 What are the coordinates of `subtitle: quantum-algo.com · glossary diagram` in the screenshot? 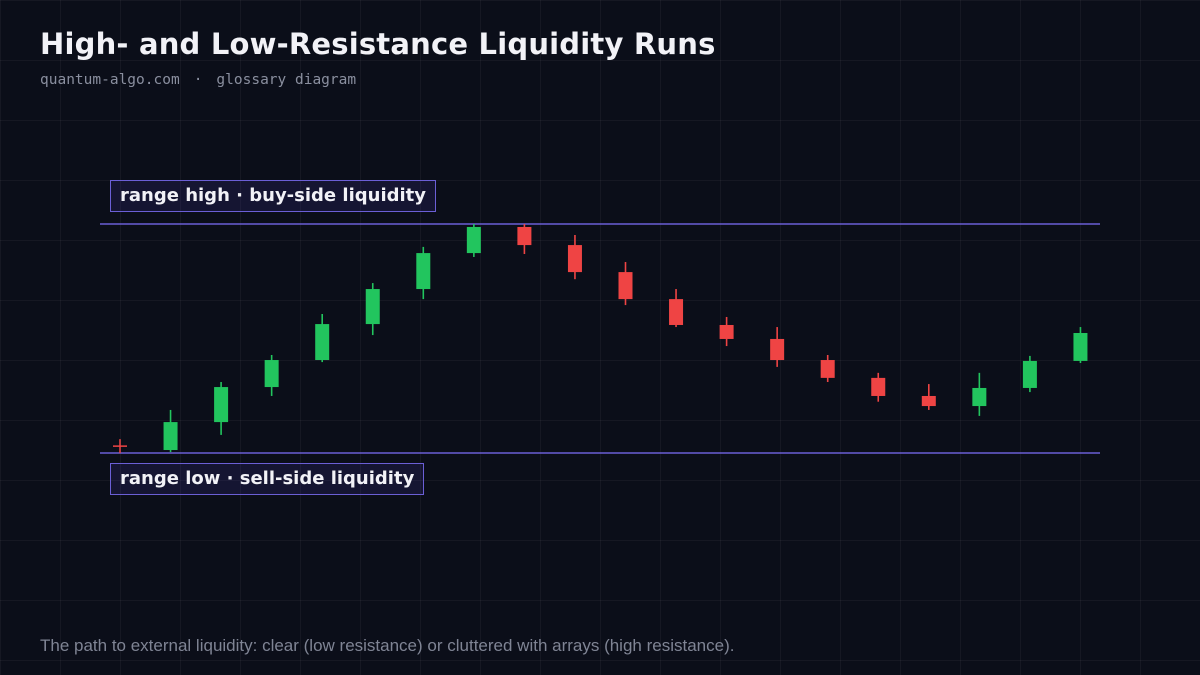 It's located at (198, 80).